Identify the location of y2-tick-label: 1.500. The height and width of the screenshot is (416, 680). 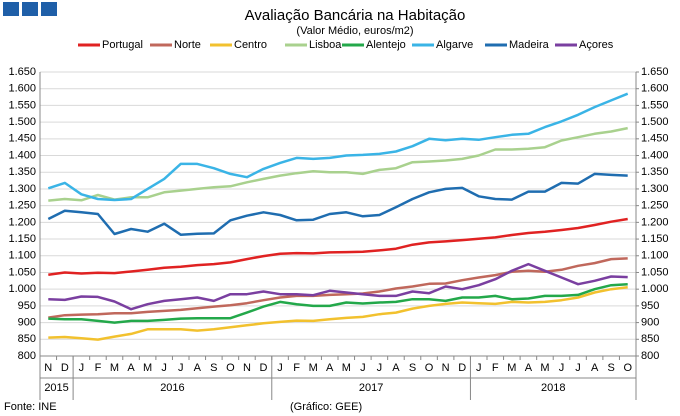
(655, 122).